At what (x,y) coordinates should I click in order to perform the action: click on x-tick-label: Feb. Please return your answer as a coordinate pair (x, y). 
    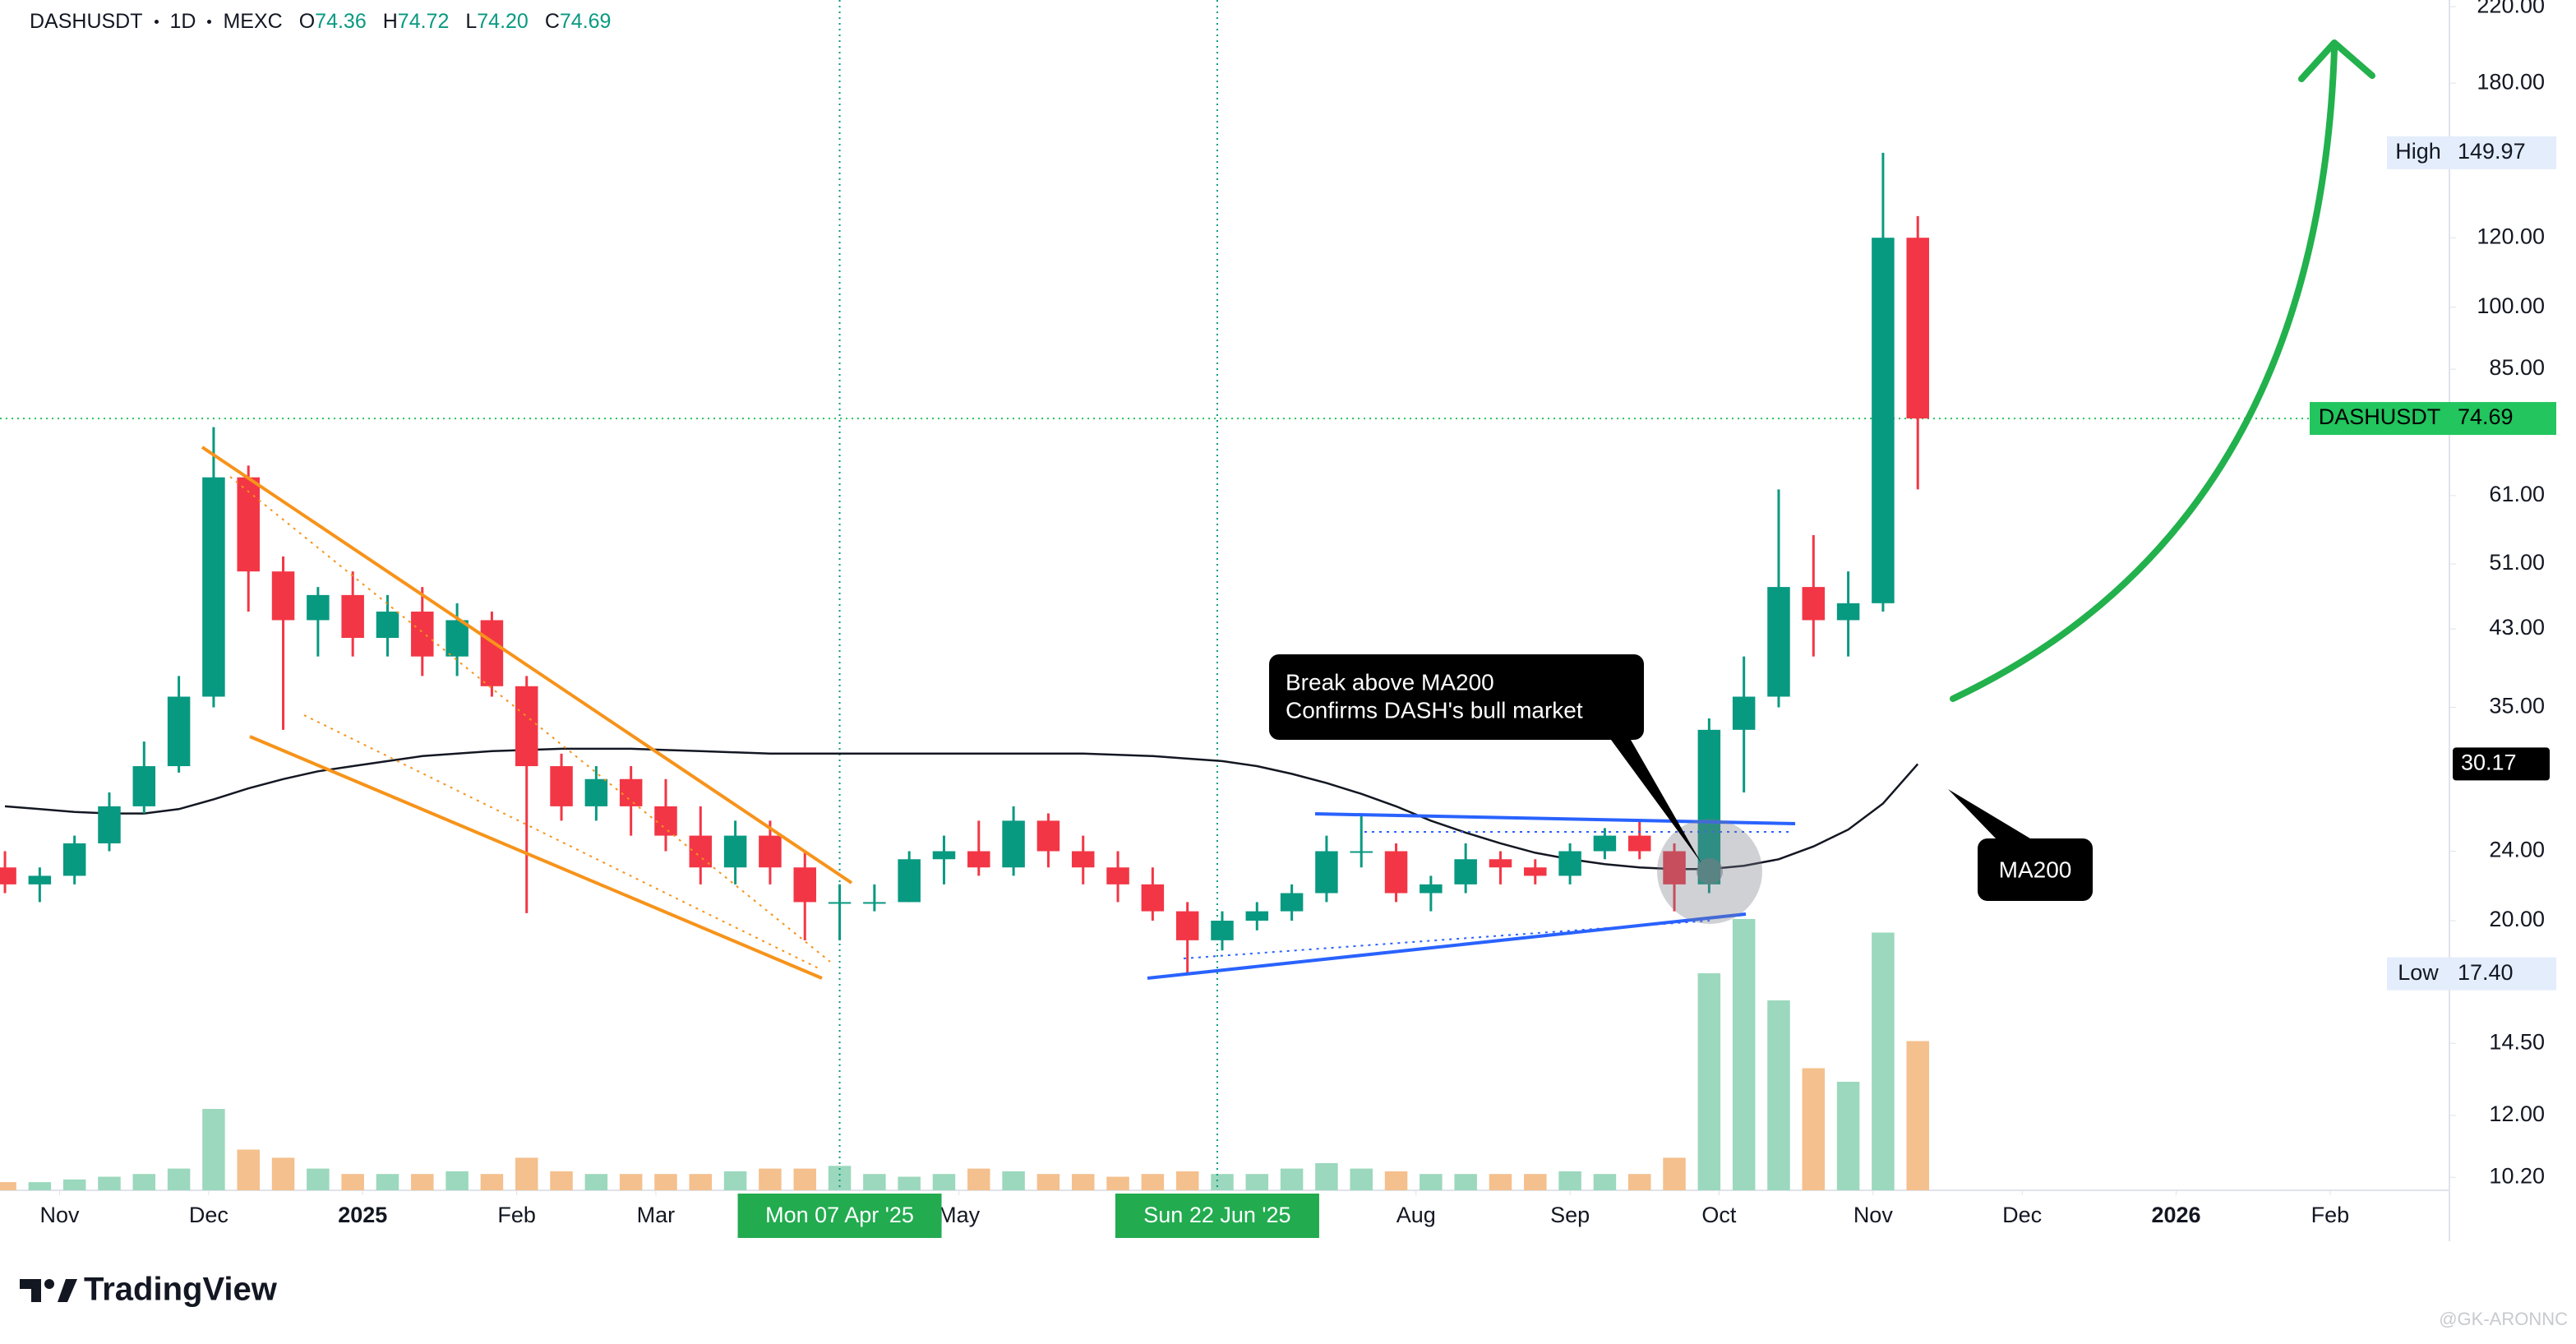
    Looking at the image, I should click on (2331, 1215).